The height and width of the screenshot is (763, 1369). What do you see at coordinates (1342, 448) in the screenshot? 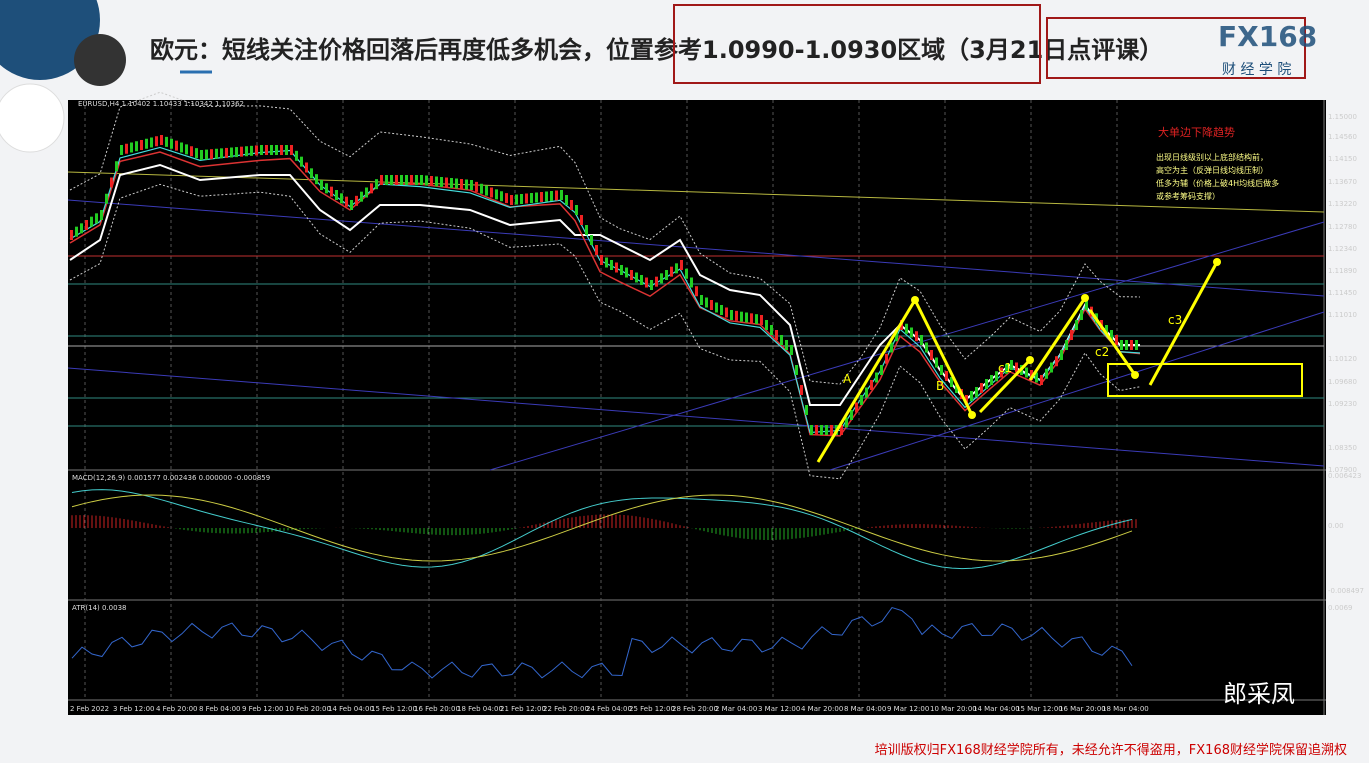
I see `price-tick: 1.08350` at bounding box center [1342, 448].